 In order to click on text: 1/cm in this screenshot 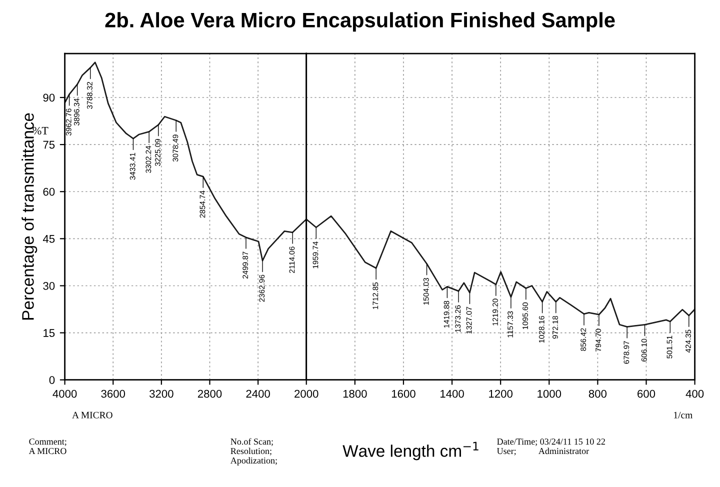, I will do `click(683, 415)`.